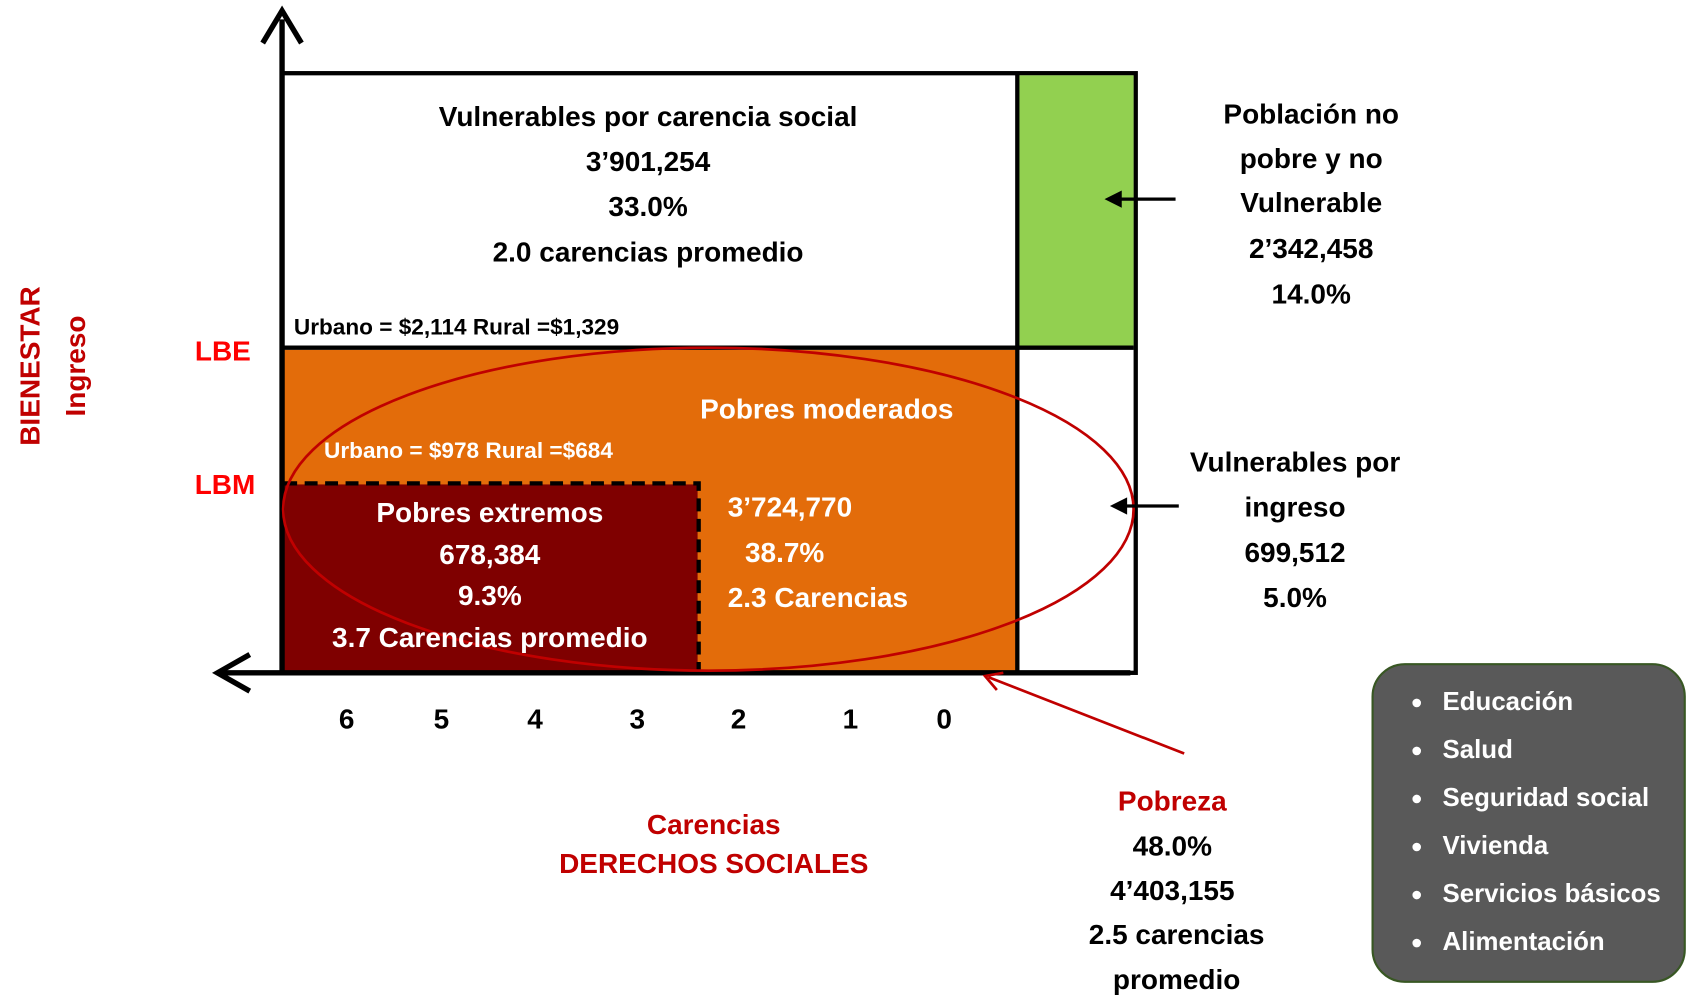 Image resolution: width=1688 pixels, height=999 pixels. Describe the element at coordinates (851, 719) in the screenshot. I see `x-tick-label: 1` at that location.